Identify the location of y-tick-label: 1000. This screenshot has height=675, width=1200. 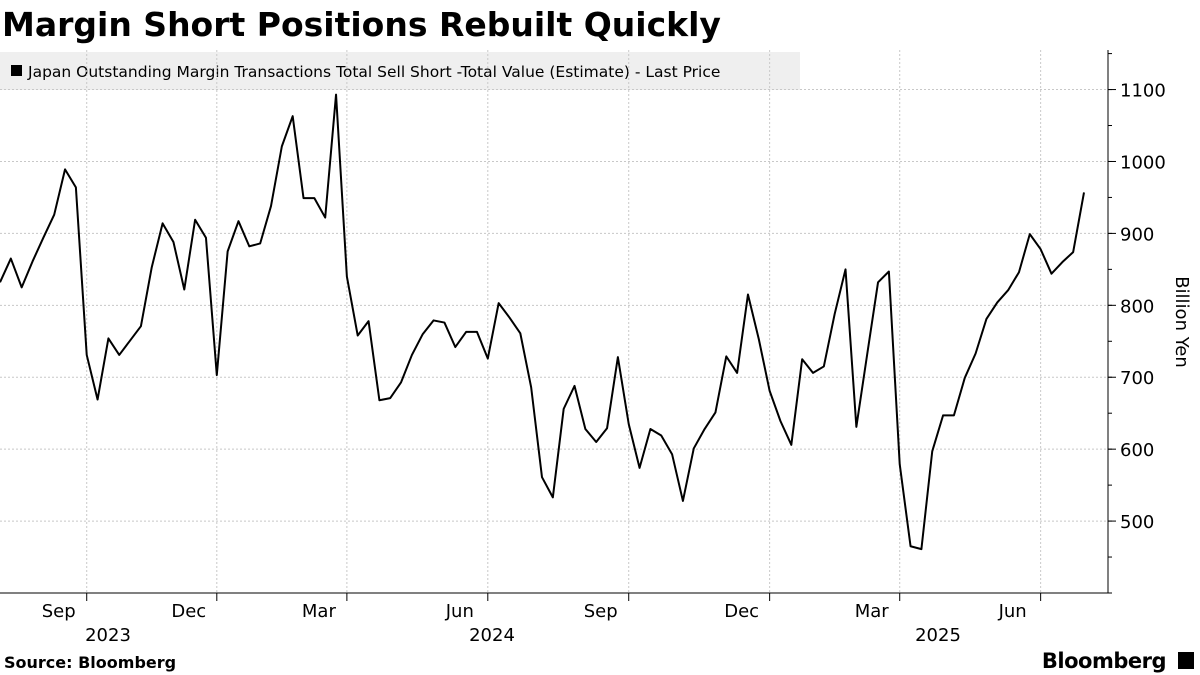
(1143, 162).